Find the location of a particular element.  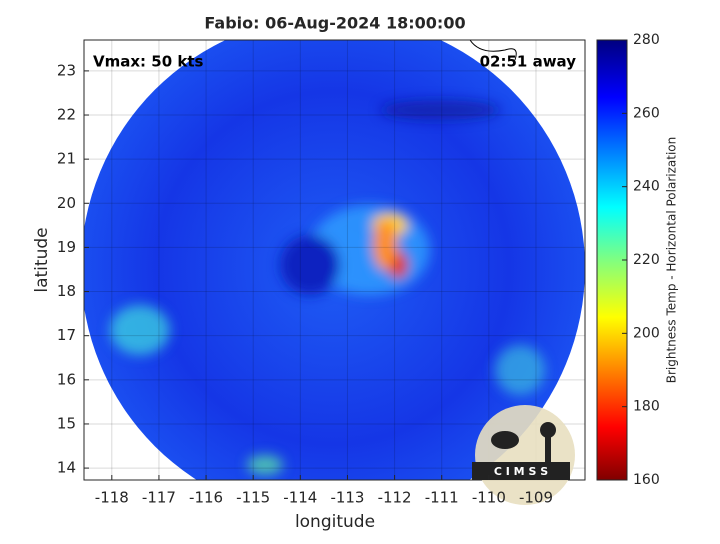

x-tick-label: -110 is located at coordinates (489, 498).